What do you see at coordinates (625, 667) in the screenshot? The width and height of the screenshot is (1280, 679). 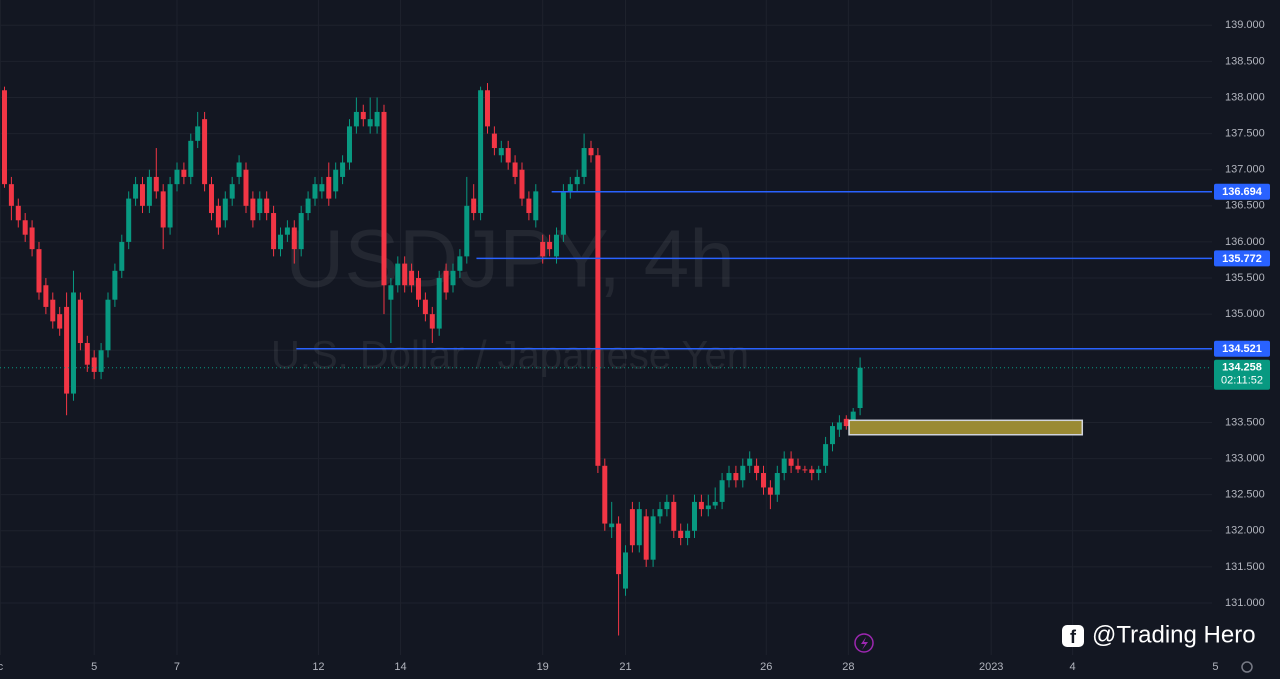 I see `x-tick-label: 21` at bounding box center [625, 667].